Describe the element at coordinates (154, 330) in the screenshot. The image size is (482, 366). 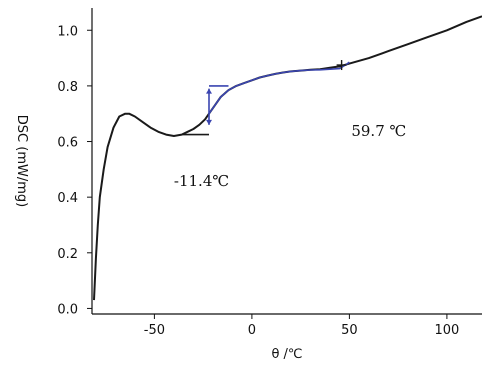
I see `x-tick-label: -50` at that location.